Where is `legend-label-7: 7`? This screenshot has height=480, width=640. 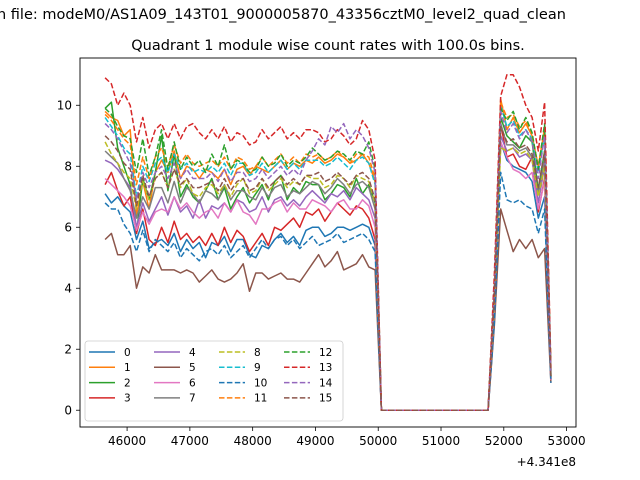 legend-label-7: 7 is located at coordinates (192, 399).